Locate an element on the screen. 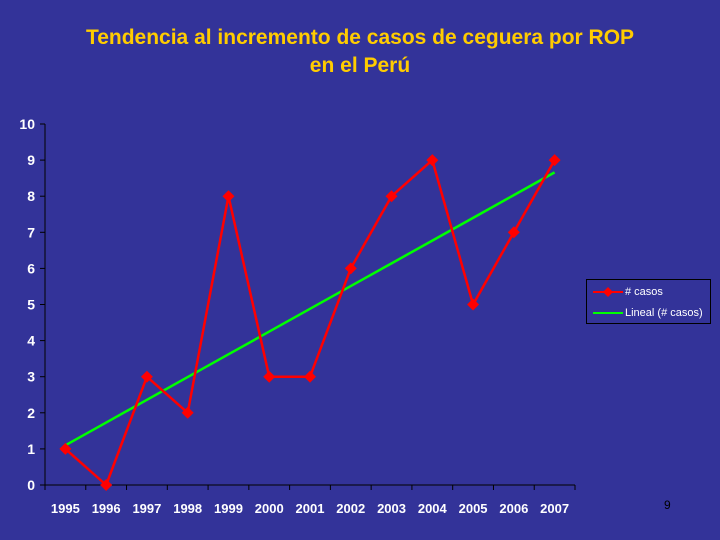 The image size is (720, 540). y-tick-label: 4 is located at coordinates (31, 341).